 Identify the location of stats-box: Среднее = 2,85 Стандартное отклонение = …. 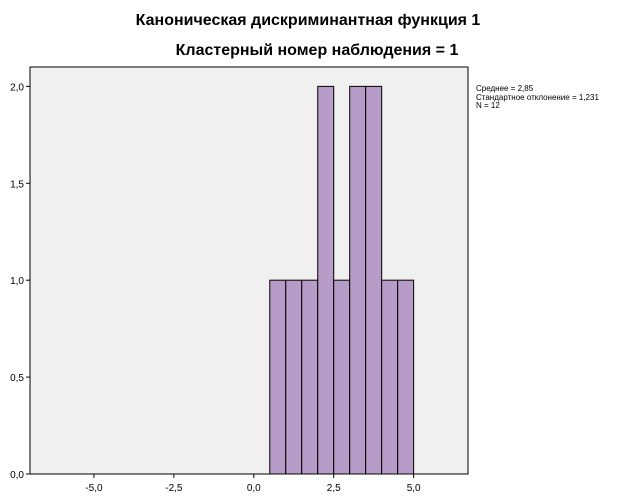
(537, 97).